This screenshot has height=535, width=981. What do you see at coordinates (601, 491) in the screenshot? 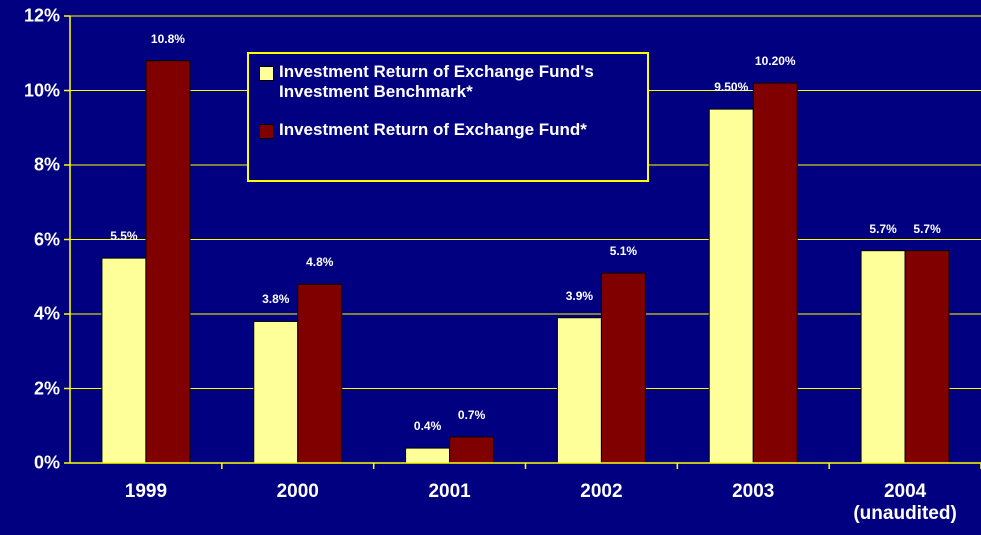
I see `x-tick-label: 2002` at bounding box center [601, 491].